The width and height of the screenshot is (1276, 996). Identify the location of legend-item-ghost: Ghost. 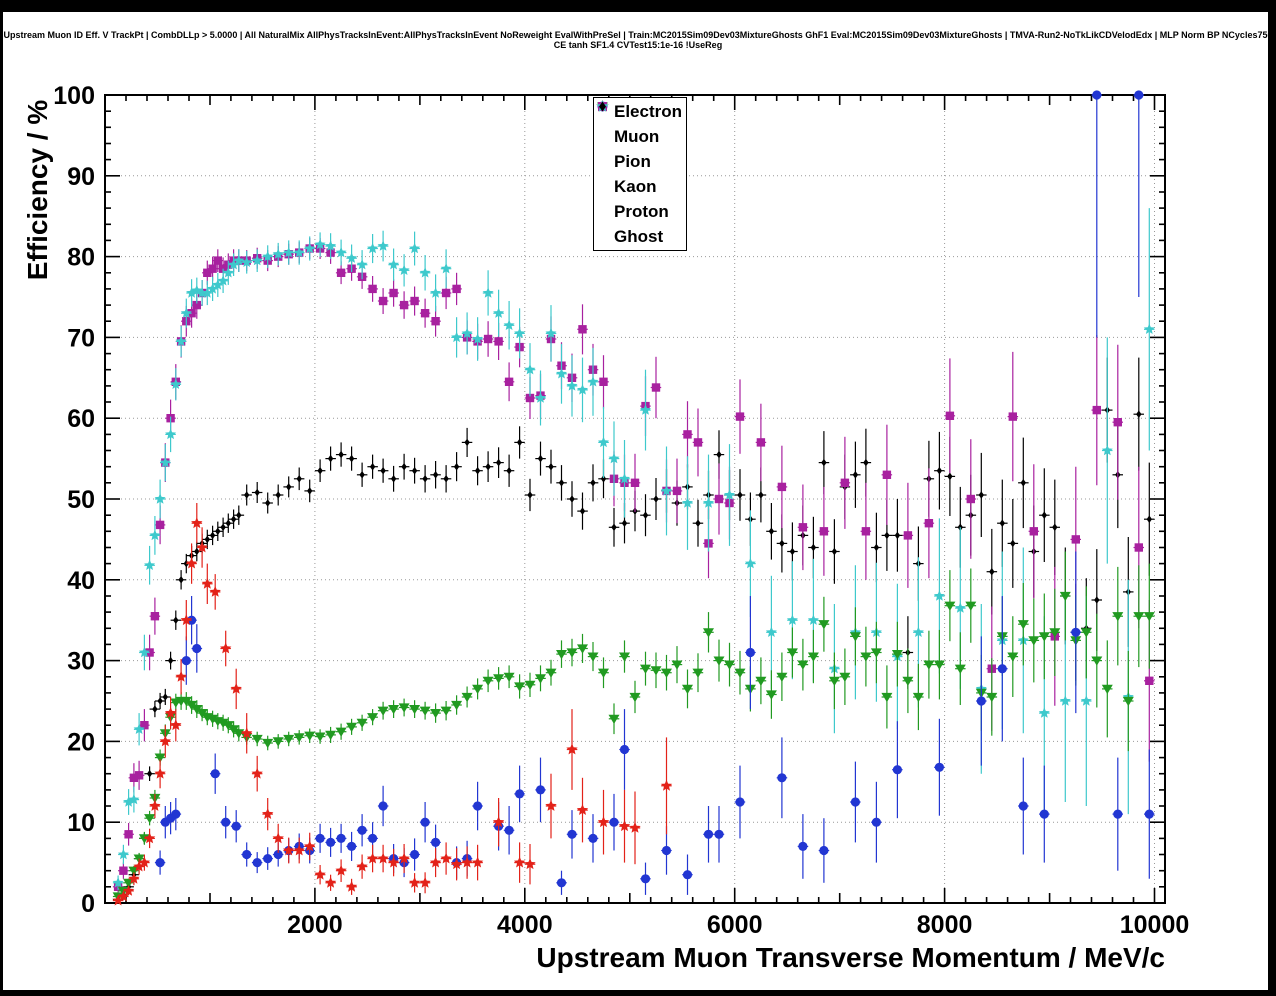
(640, 175).